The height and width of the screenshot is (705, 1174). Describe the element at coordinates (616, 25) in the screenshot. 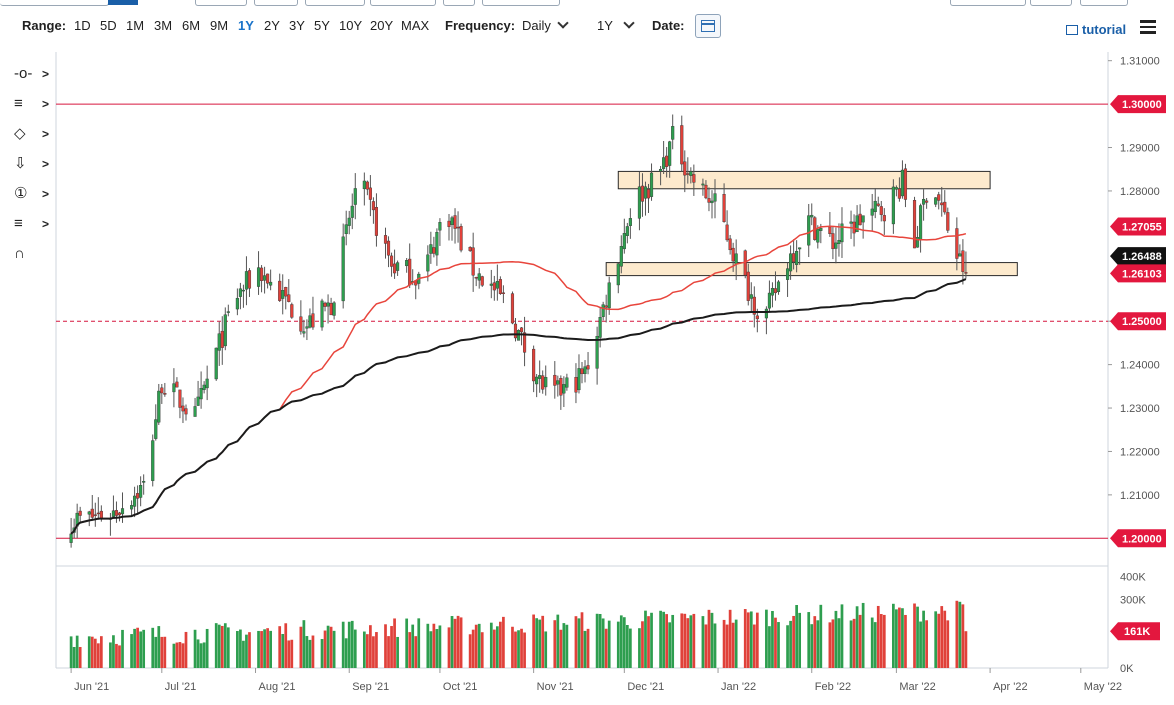

I see `period-select: 1Y` at that location.